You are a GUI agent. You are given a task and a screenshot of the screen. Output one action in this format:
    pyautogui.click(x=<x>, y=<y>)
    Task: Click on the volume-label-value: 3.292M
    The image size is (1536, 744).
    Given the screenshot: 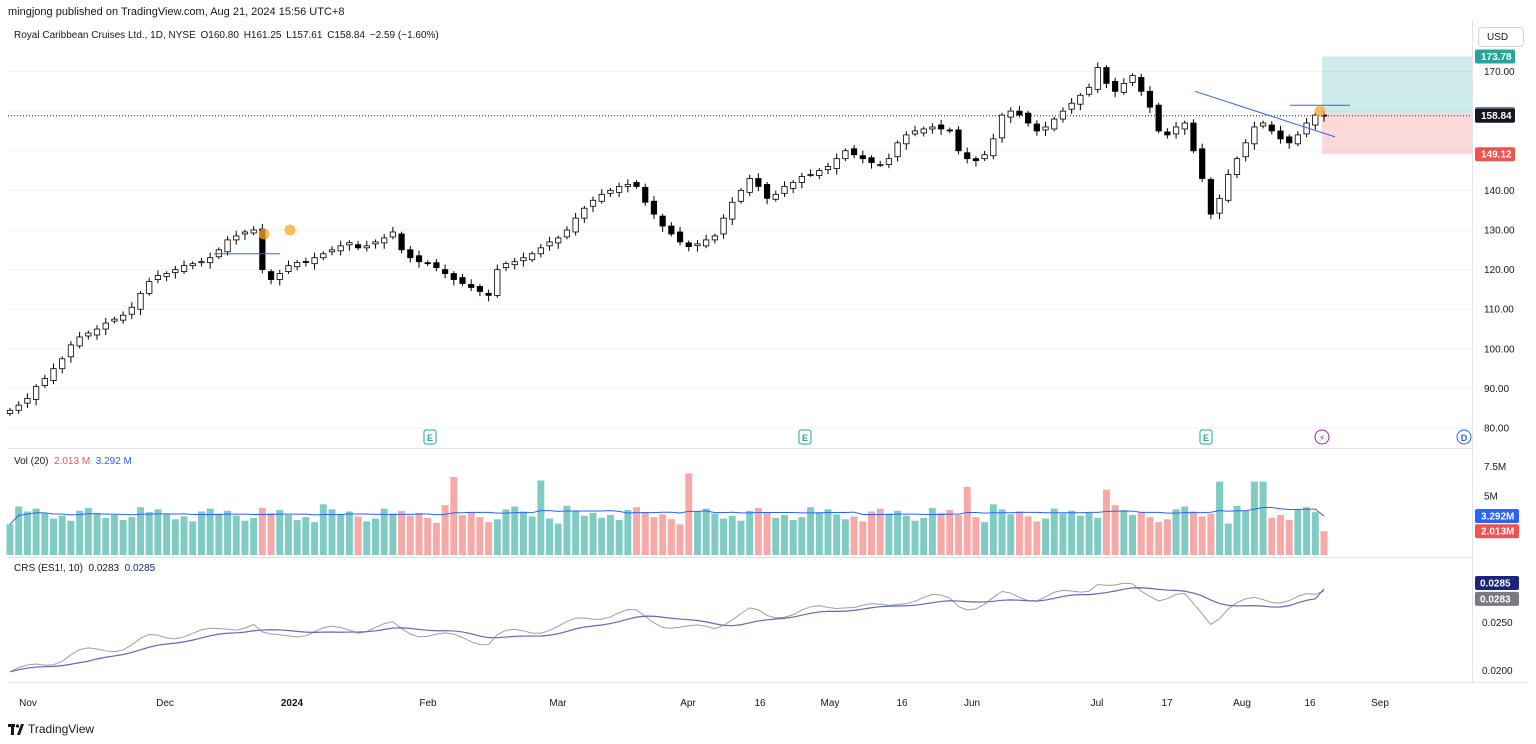 What is the action you would take?
    pyautogui.click(x=1497, y=517)
    